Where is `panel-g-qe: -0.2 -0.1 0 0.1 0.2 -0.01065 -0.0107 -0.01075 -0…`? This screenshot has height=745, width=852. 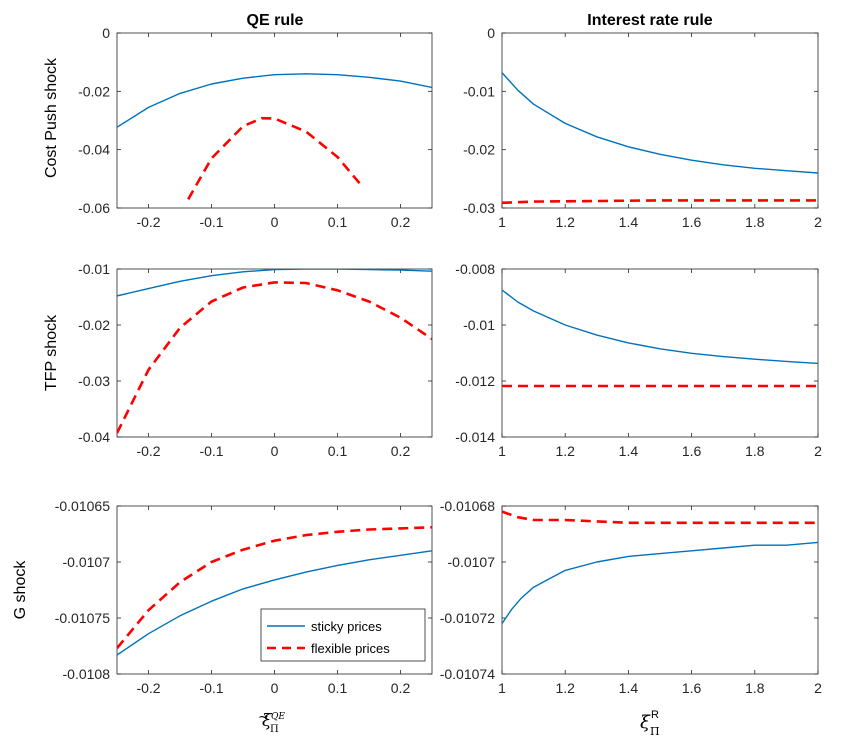
panel-g-qe: -0.2 -0.1 0 0.1 0.2 -0.01065 -0.0107 -0.01075 -0… is located at coordinates (244, 597).